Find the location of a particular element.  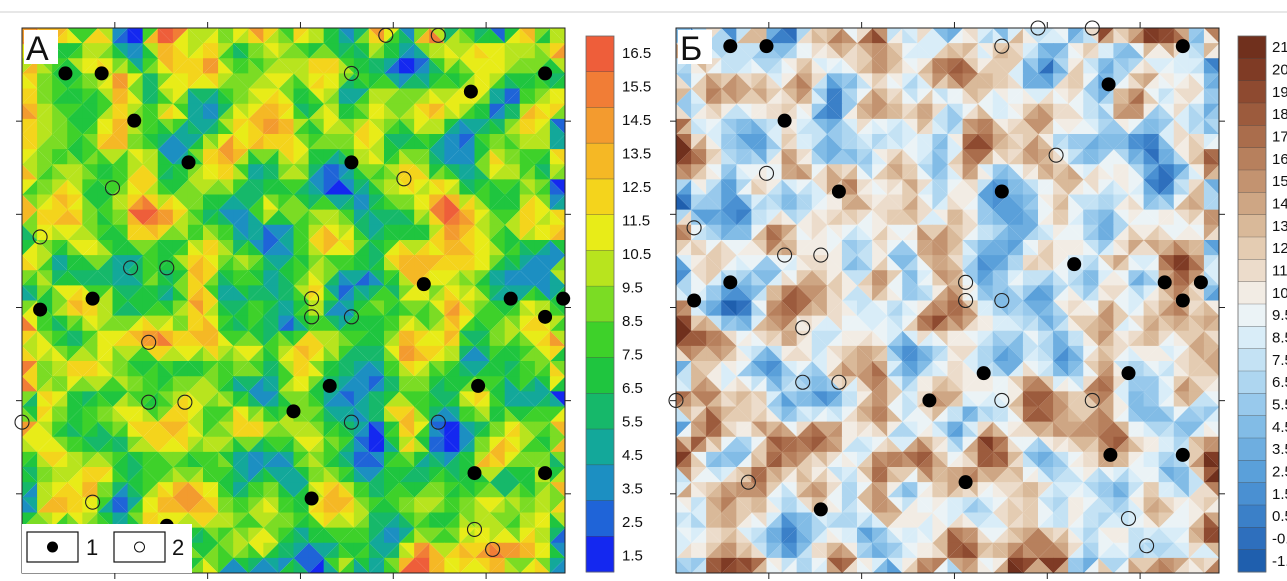

filled-point is located at coordinates (510, 298).